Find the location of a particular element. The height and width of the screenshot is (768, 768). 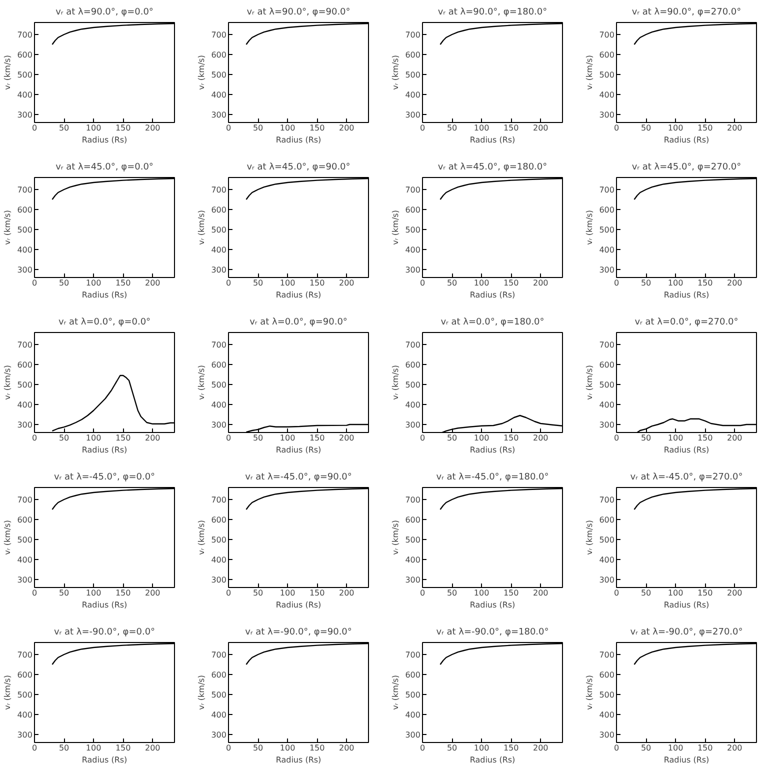

chart-title: vᵣ at λ=45.0°, φ=90.0° is located at coordinates (298, 167).